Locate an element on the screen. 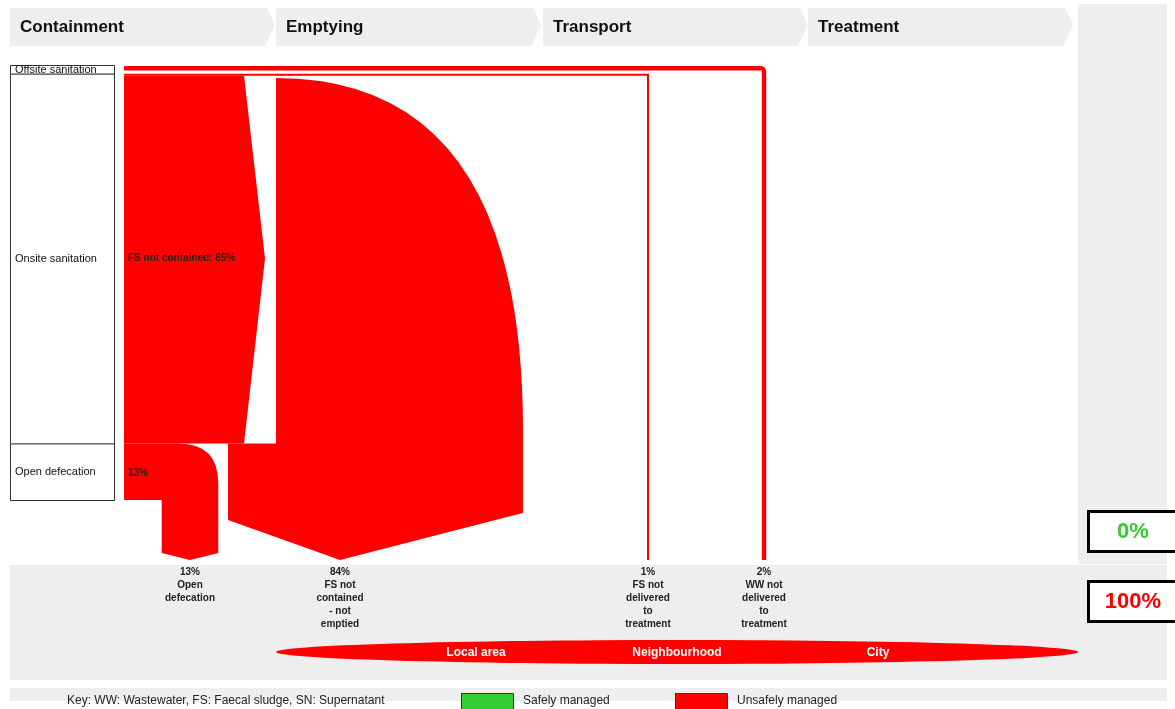 The image size is (1175, 709). legend-label: Unsafely managed is located at coordinates (787, 700).